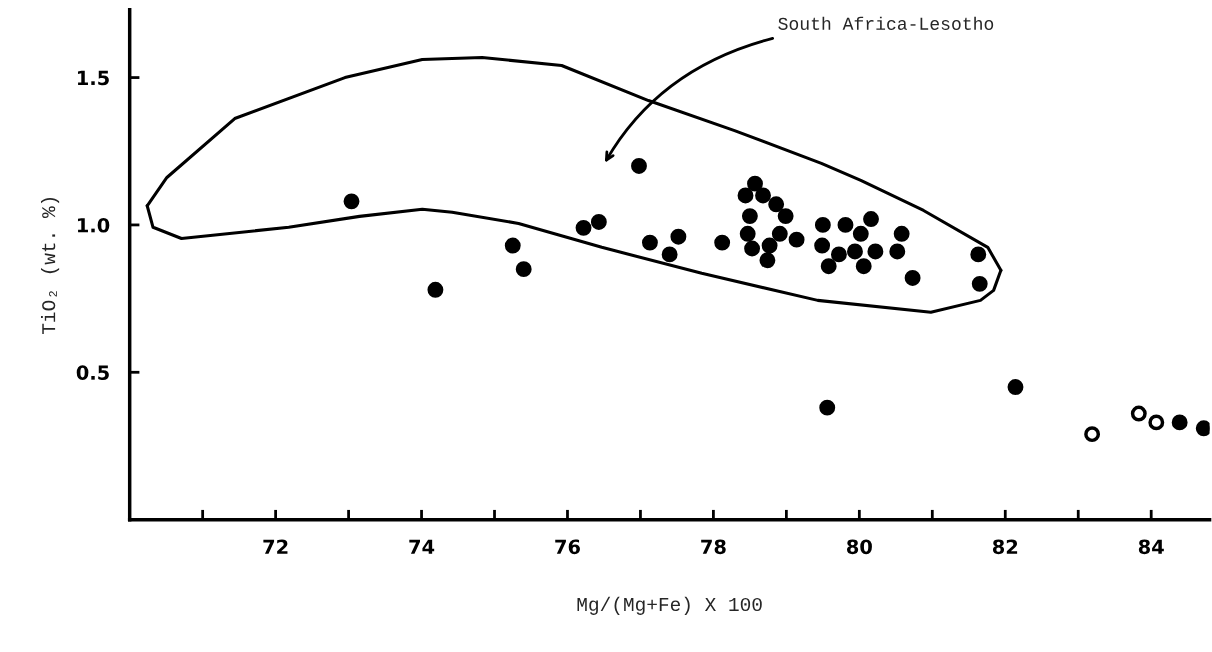 This screenshot has width=1212, height=652. Describe the element at coordinates (886, 23) in the screenshot. I see `annotation: South Africa-Lesotho` at that location.